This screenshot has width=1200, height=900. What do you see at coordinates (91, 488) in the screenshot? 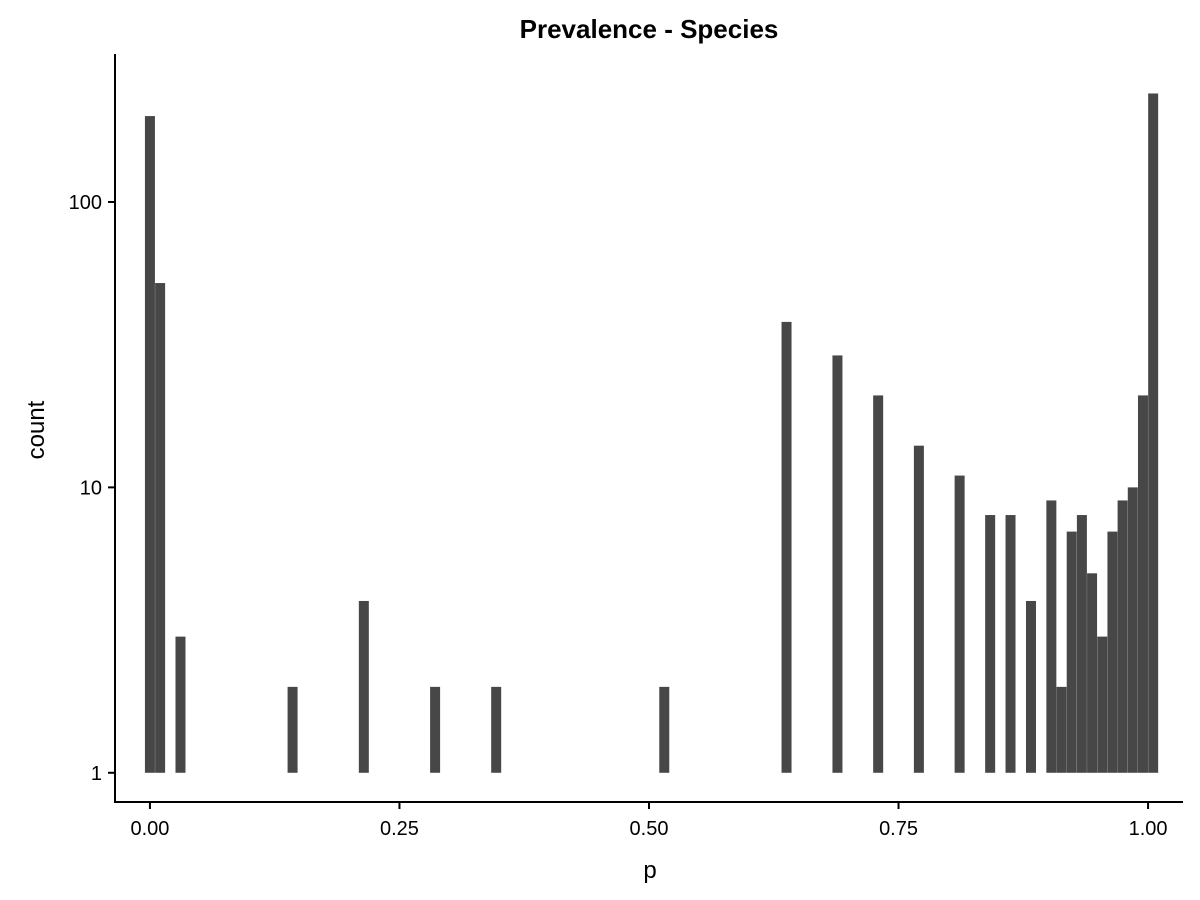
I see `y-tick-label: 10` at bounding box center [91, 488].